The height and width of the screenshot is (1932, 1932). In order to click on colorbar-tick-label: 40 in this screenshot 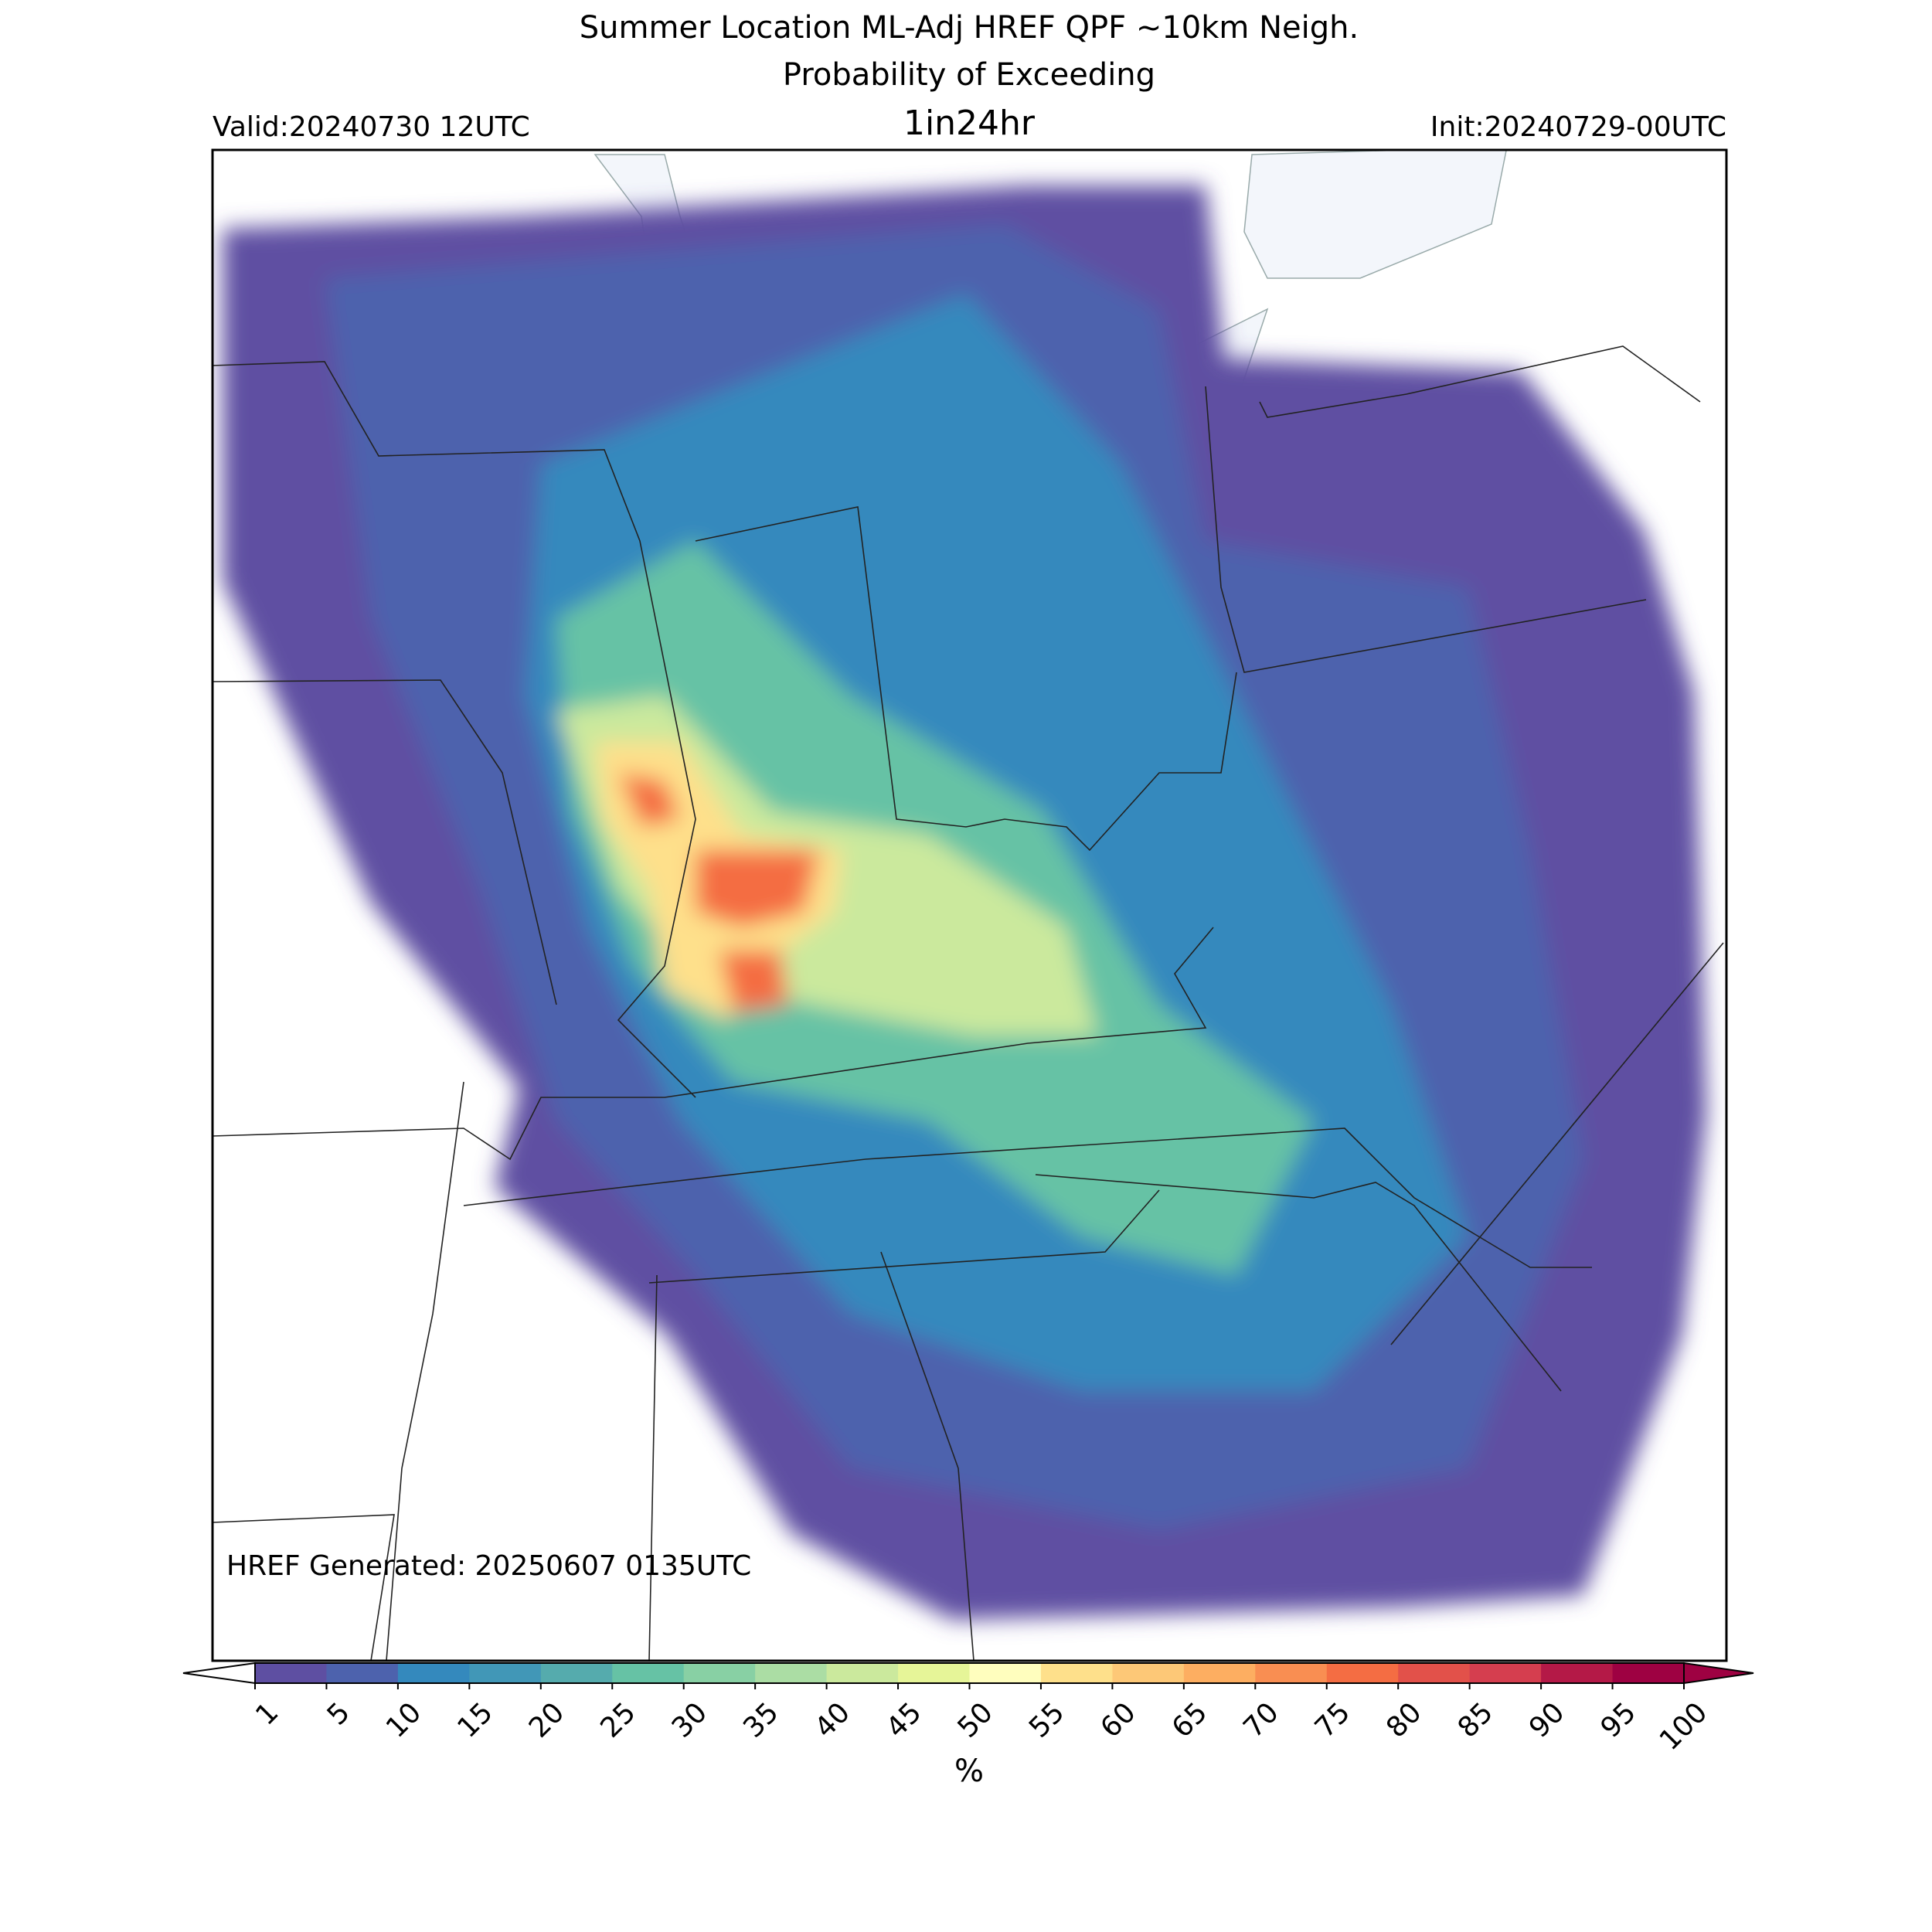, I will do `click(833, 1719)`.